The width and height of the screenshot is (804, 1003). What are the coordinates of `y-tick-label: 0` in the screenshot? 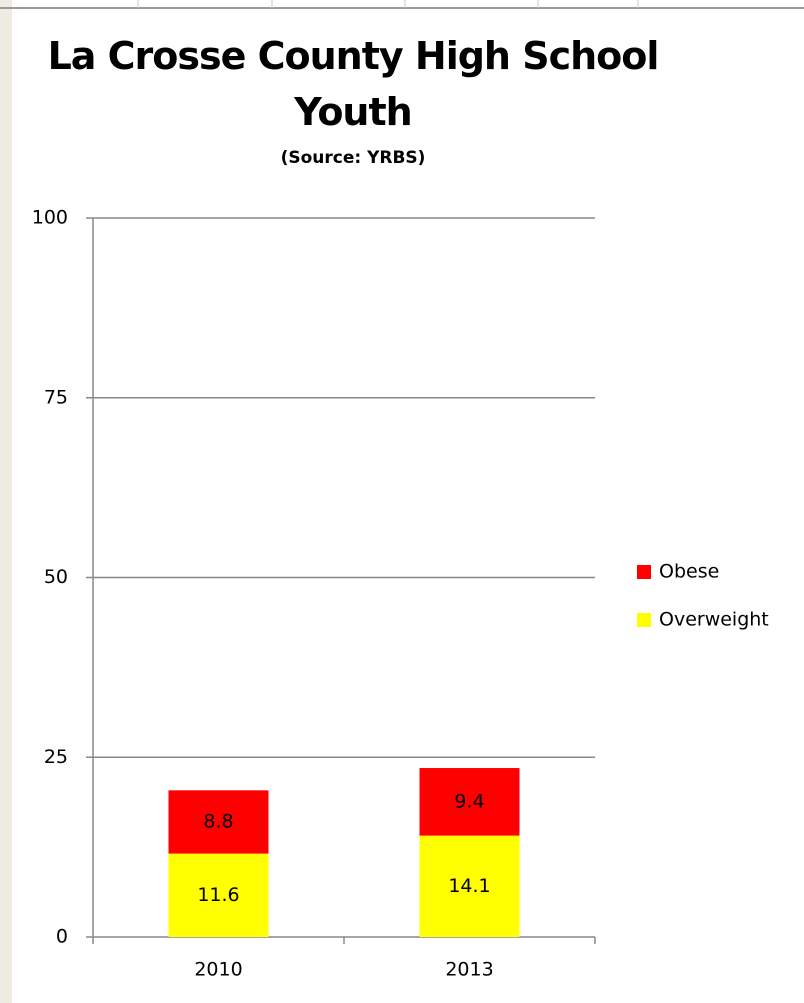 It's located at (62, 937).